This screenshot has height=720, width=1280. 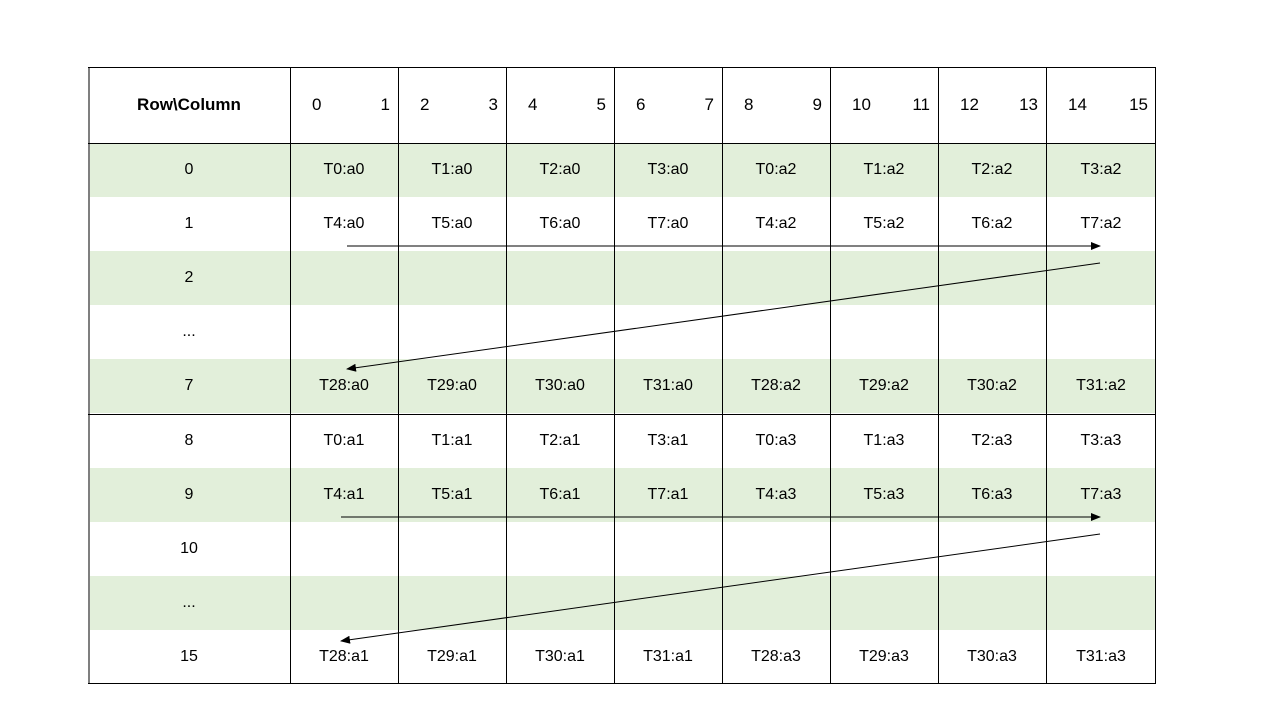 What do you see at coordinates (1028, 104) in the screenshot?
I see `column-header-13: 13` at bounding box center [1028, 104].